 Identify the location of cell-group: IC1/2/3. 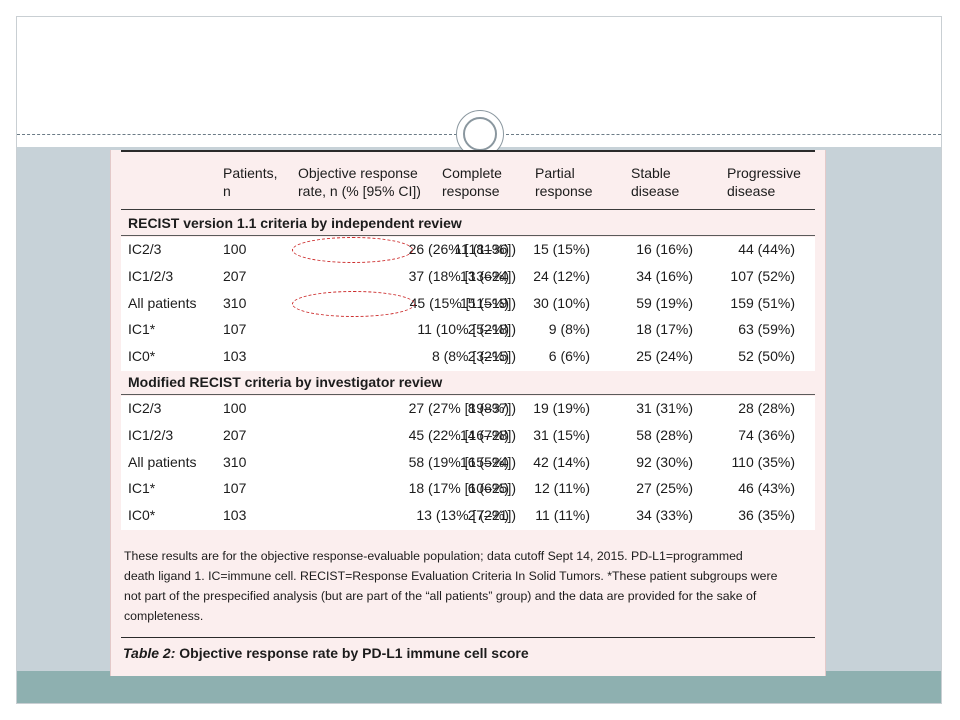
(151, 275).